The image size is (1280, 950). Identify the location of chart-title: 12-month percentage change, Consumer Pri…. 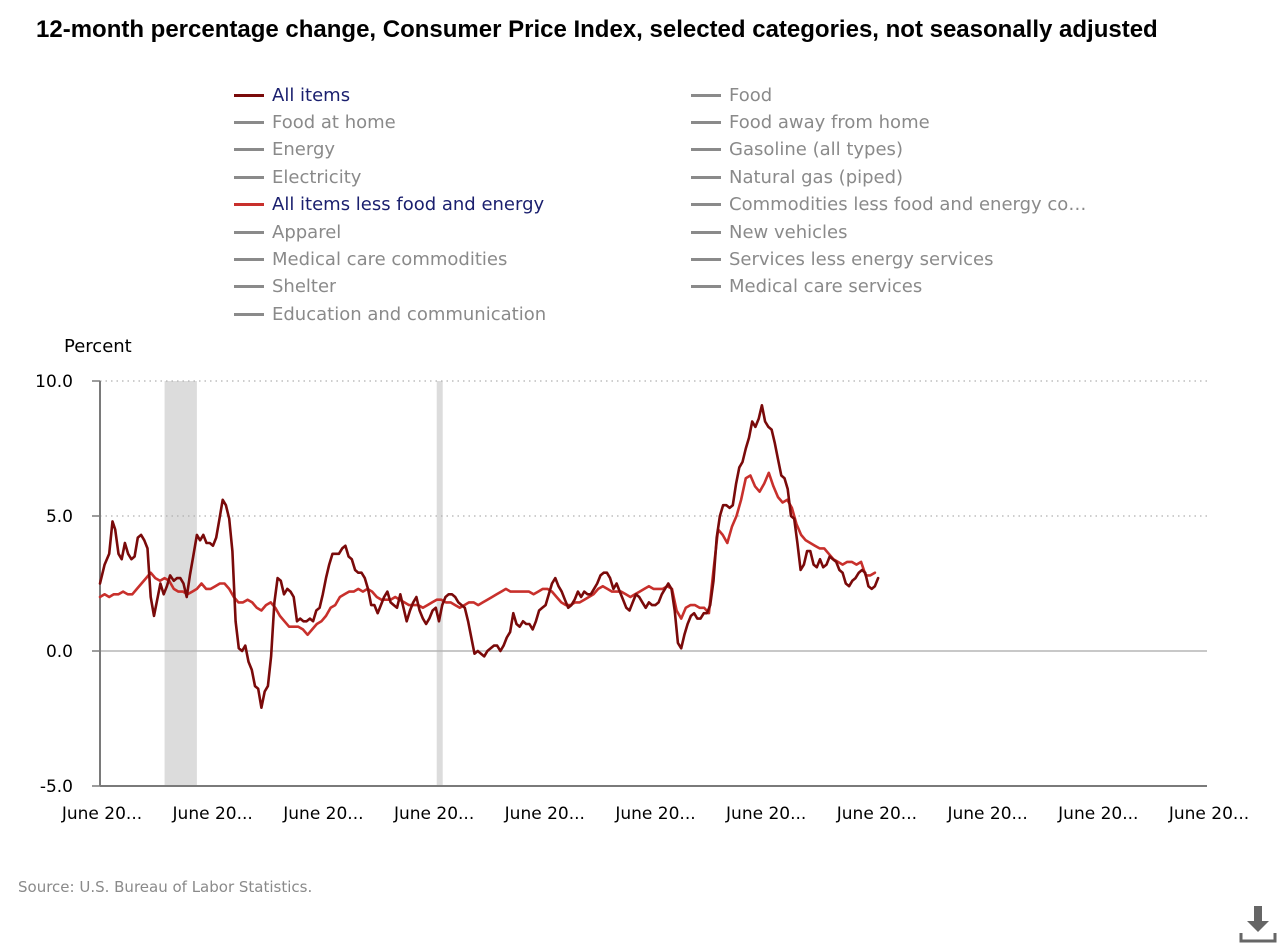
(597, 29).